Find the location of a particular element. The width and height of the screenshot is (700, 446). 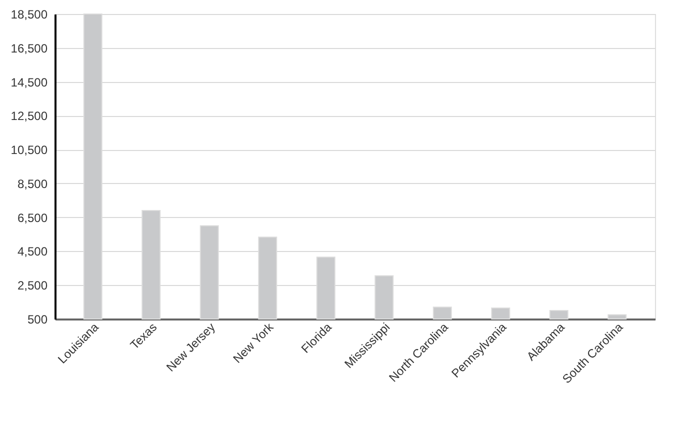

y-tick-label: 8,500 is located at coordinates (32, 183).